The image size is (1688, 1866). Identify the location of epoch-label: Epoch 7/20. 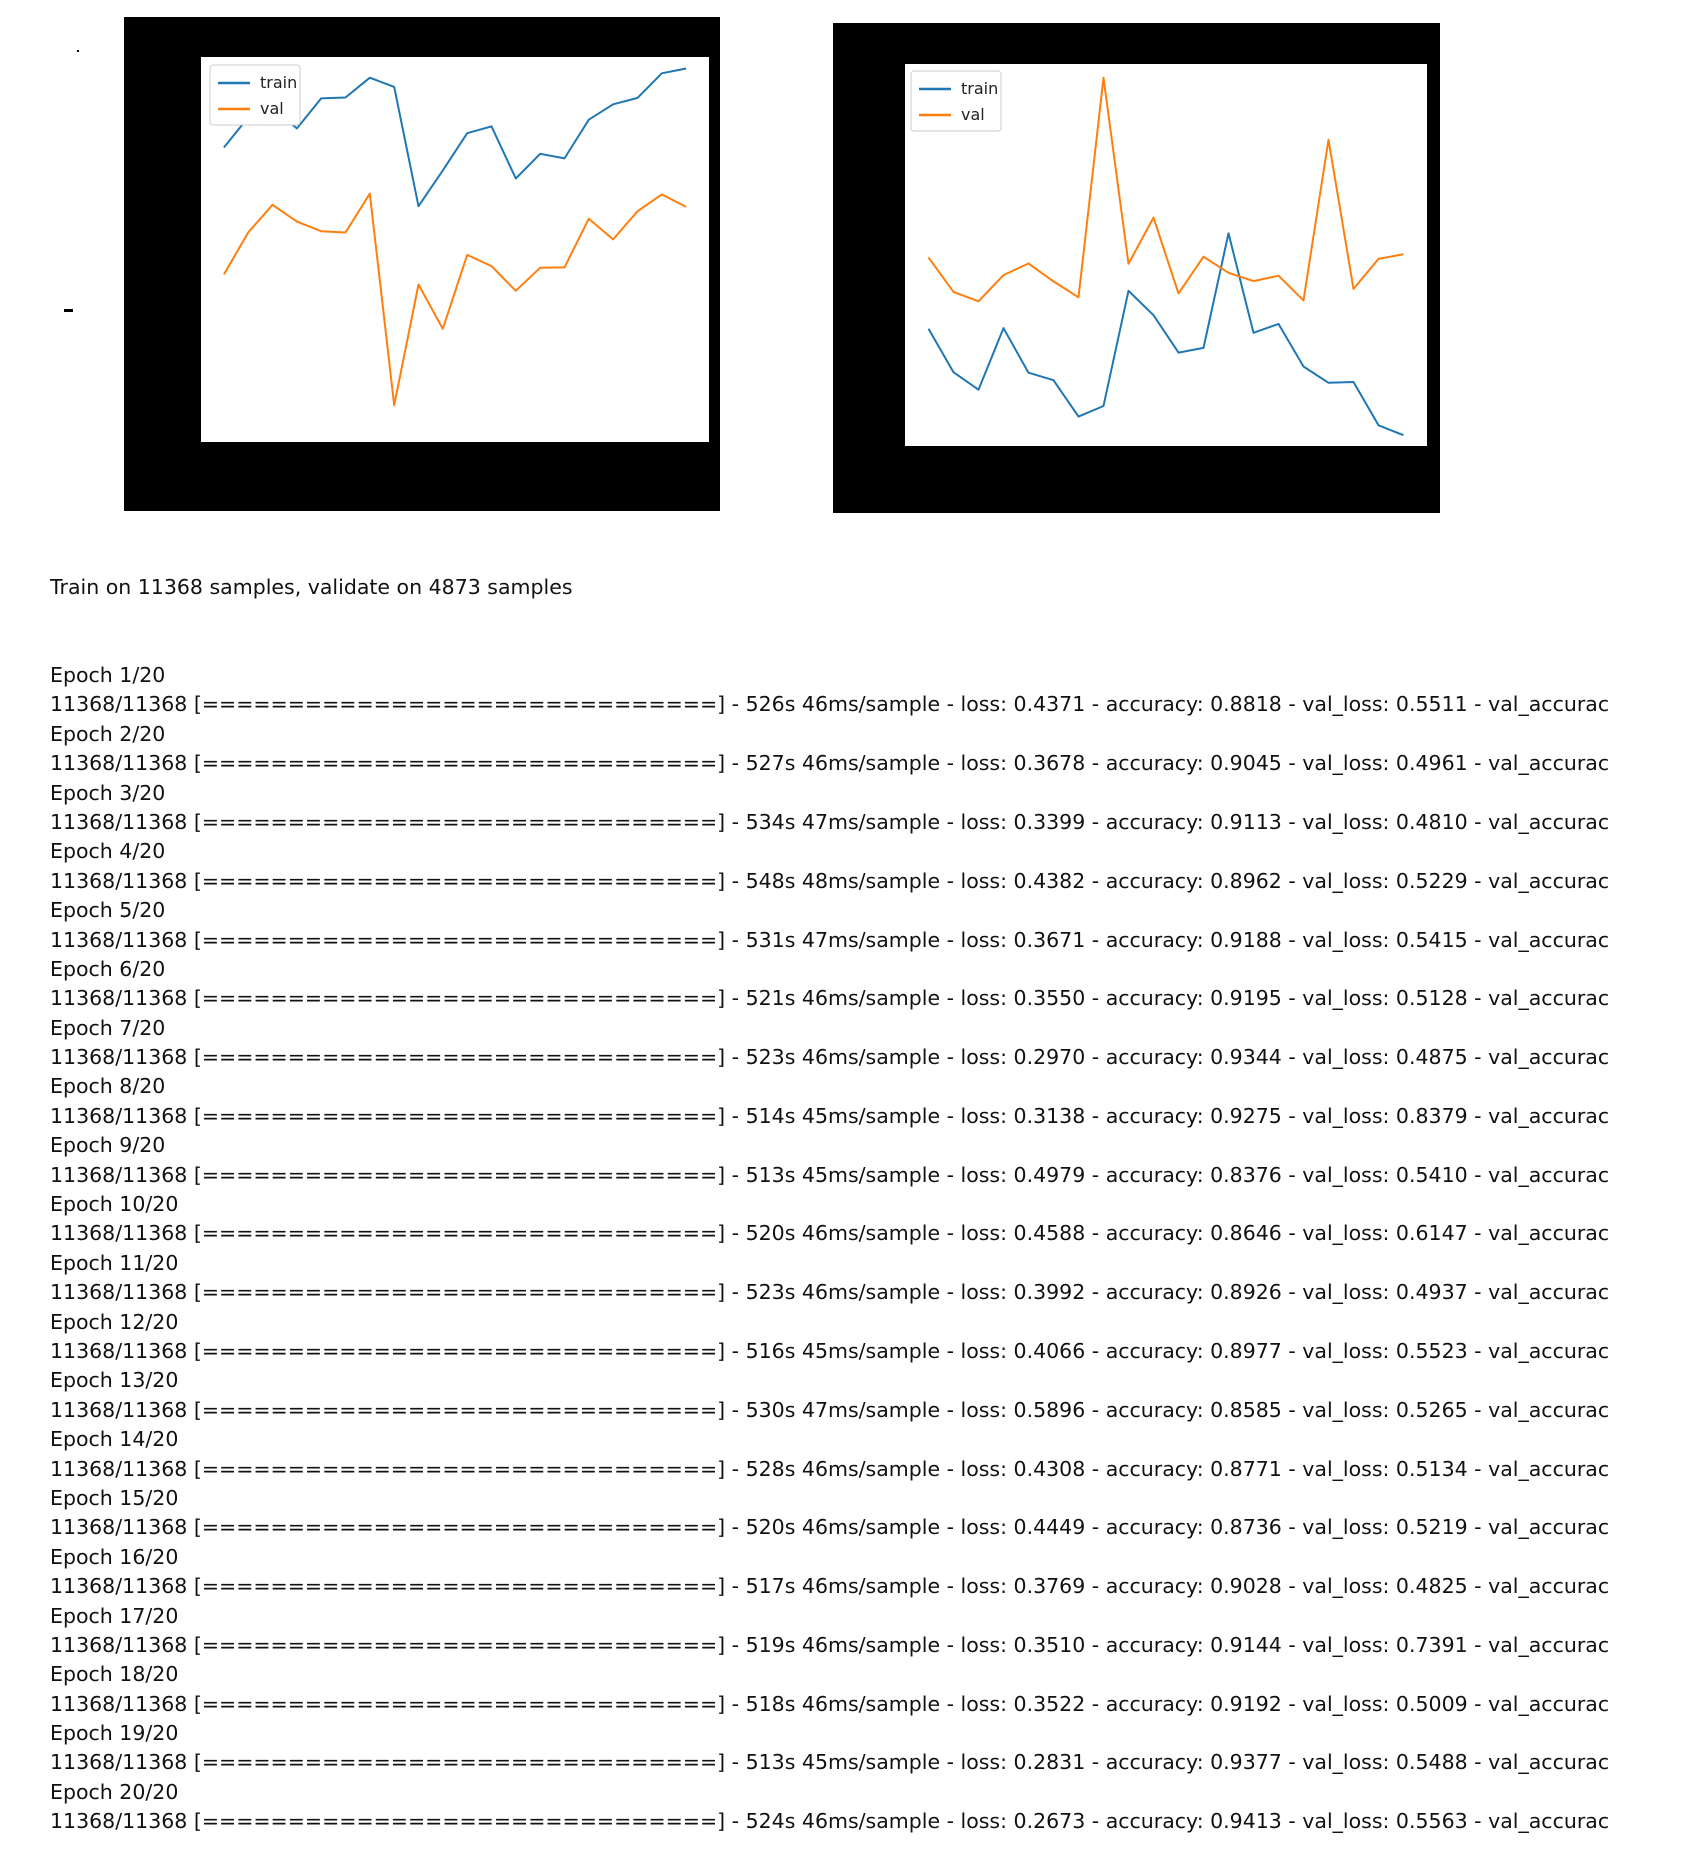
(108, 1027).